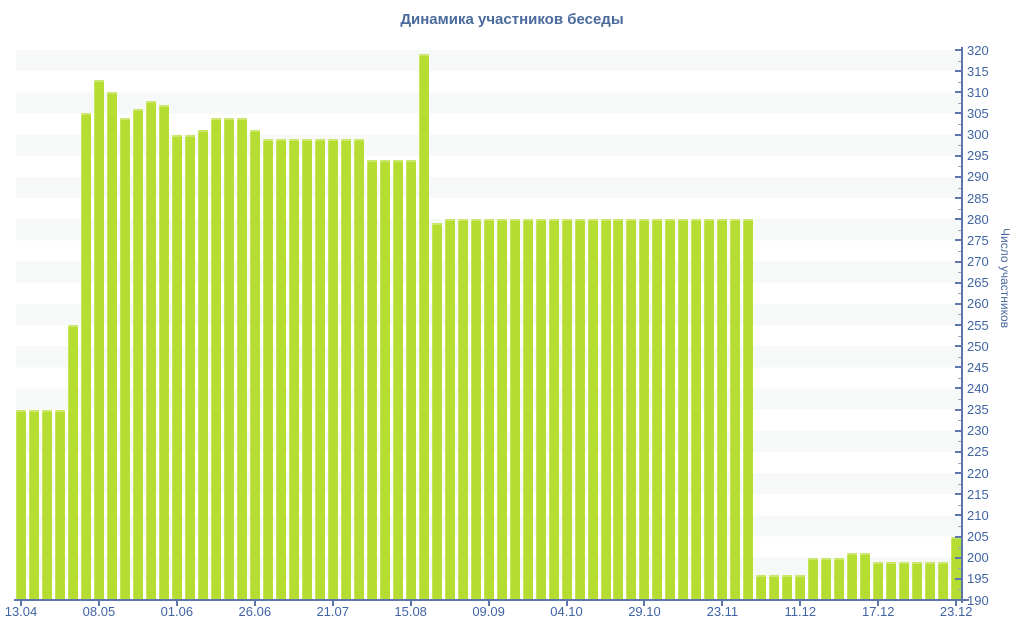 The width and height of the screenshot is (1024, 640). Describe the element at coordinates (978, 537) in the screenshot. I see `y-tick-label: 205` at that location.